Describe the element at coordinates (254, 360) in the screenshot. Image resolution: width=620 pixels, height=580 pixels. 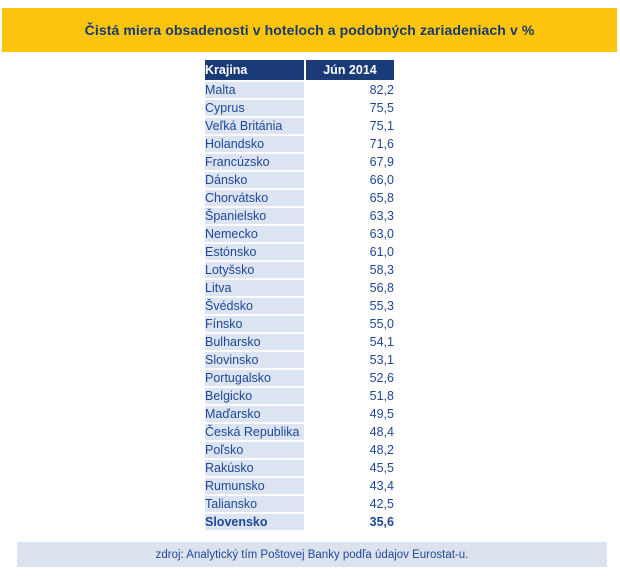
I see `country-cell: Slovinsko` at that location.